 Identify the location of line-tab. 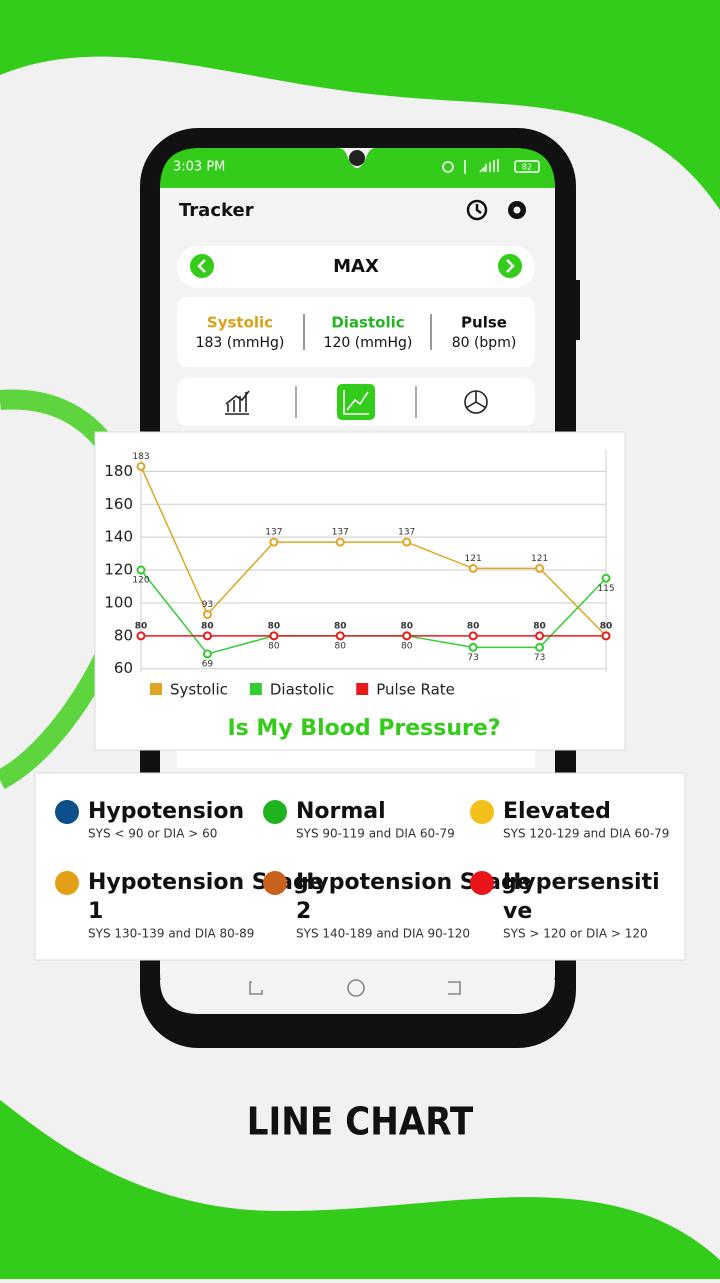
(356, 402).